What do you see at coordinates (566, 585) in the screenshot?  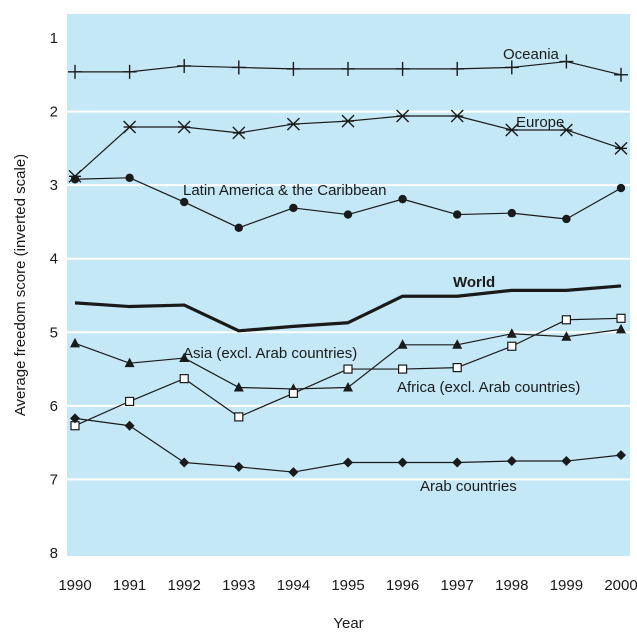 I see `x-tick-label: 1999` at bounding box center [566, 585].